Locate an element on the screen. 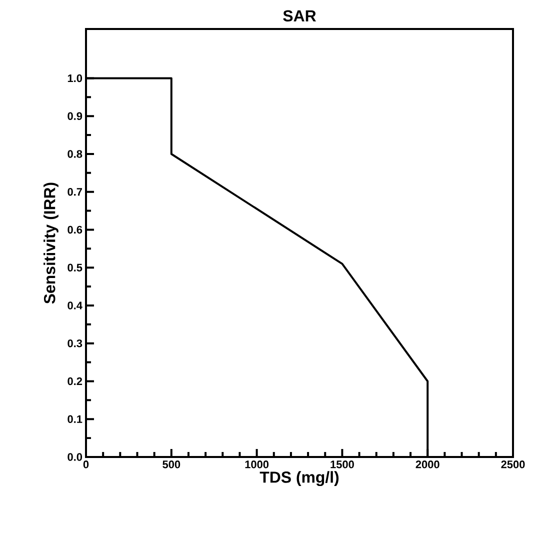 The height and width of the screenshot is (542, 536). y-tick-label: 0.5 is located at coordinates (75, 268).